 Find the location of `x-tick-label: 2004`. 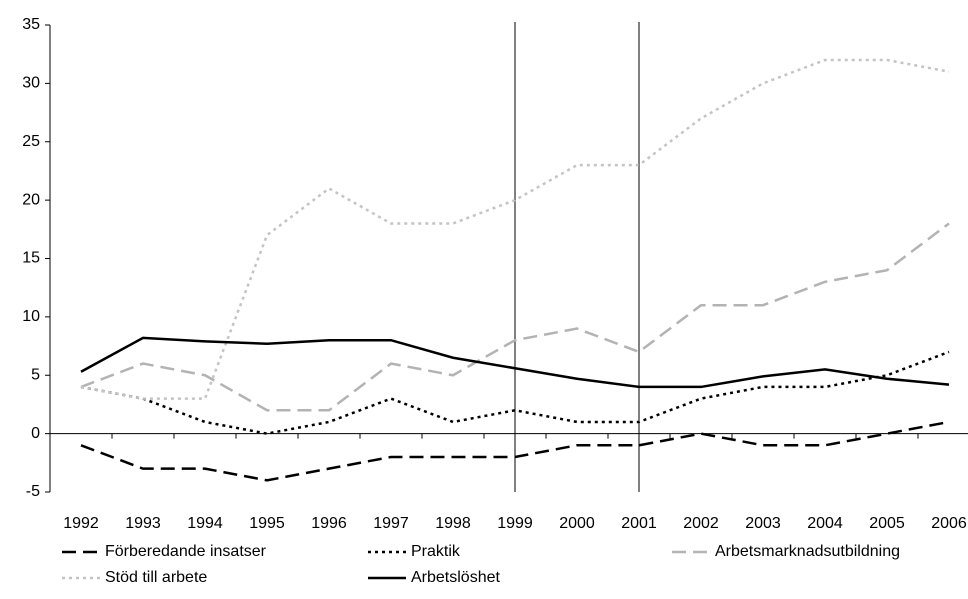

x-tick-label: 2004 is located at coordinates (825, 523).